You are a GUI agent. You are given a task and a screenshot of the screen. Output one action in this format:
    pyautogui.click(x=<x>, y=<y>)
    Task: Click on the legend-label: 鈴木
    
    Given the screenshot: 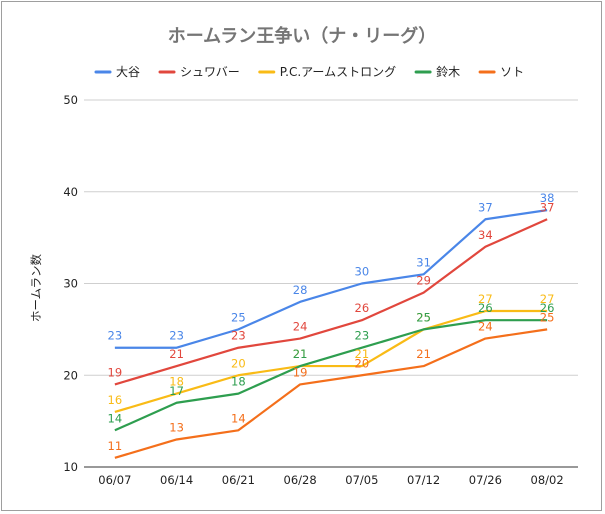 What is the action you would take?
    pyautogui.click(x=448, y=71)
    